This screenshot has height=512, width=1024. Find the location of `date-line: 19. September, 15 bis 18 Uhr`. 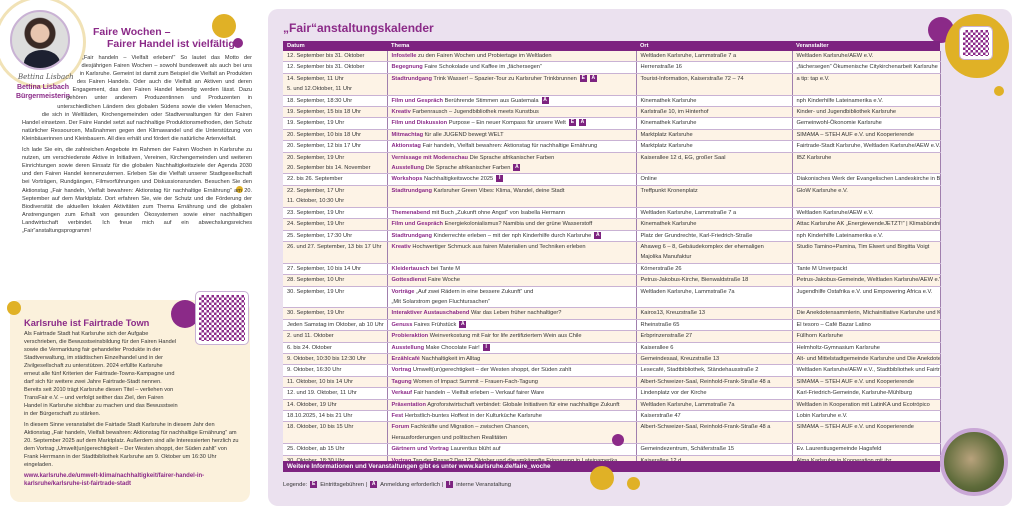

date-line: 19. September, 15 bis 18 Uhr is located at coordinates (324, 112).